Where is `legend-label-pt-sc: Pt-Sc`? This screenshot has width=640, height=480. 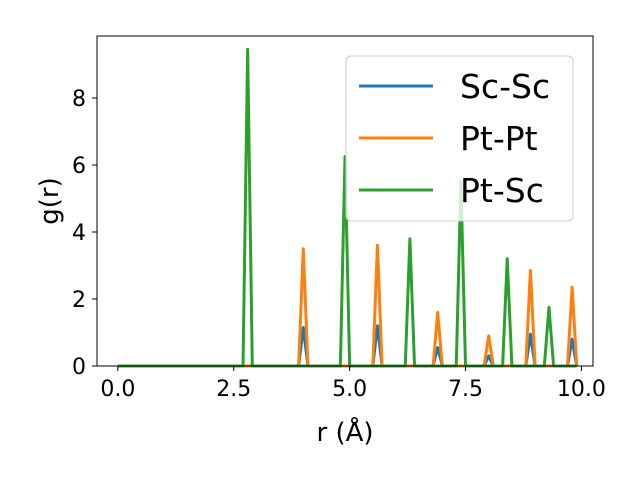 legend-label-pt-sc: Pt-Sc is located at coordinates (502, 190).